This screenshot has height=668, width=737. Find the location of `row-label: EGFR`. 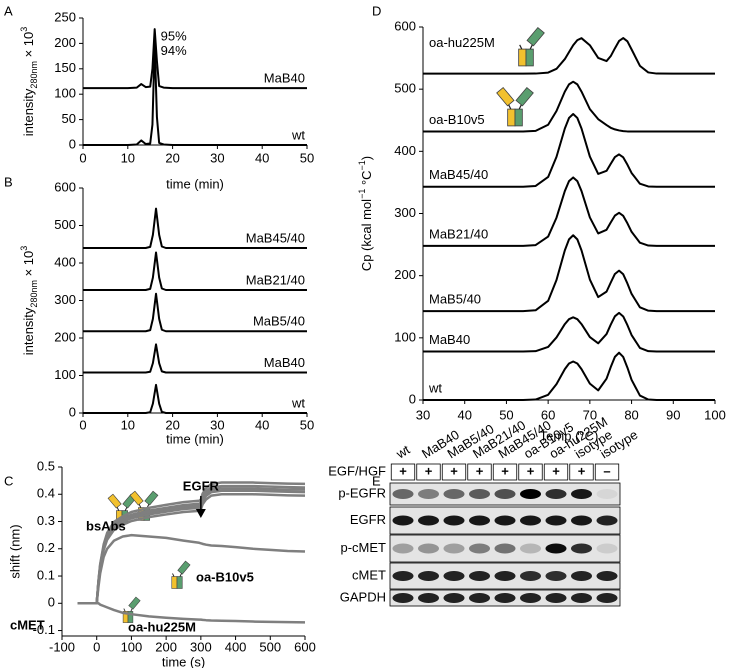

row-label: EGFR is located at coordinates (368, 519).